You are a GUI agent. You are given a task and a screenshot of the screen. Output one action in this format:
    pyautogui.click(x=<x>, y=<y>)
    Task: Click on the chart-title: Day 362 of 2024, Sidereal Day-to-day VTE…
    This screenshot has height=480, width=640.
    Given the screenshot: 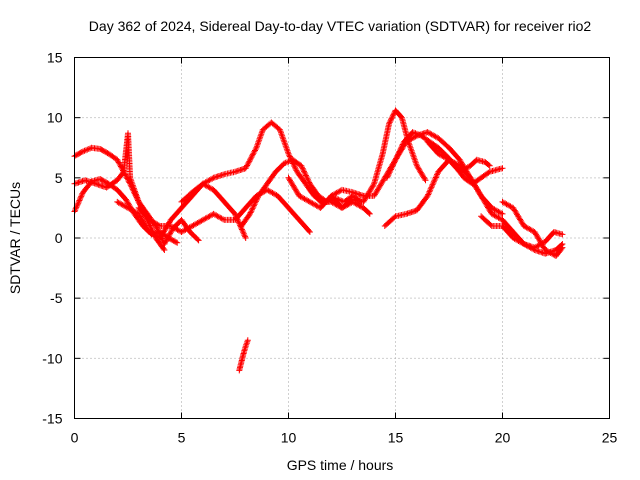 What is the action you would take?
    pyautogui.click(x=340, y=26)
    